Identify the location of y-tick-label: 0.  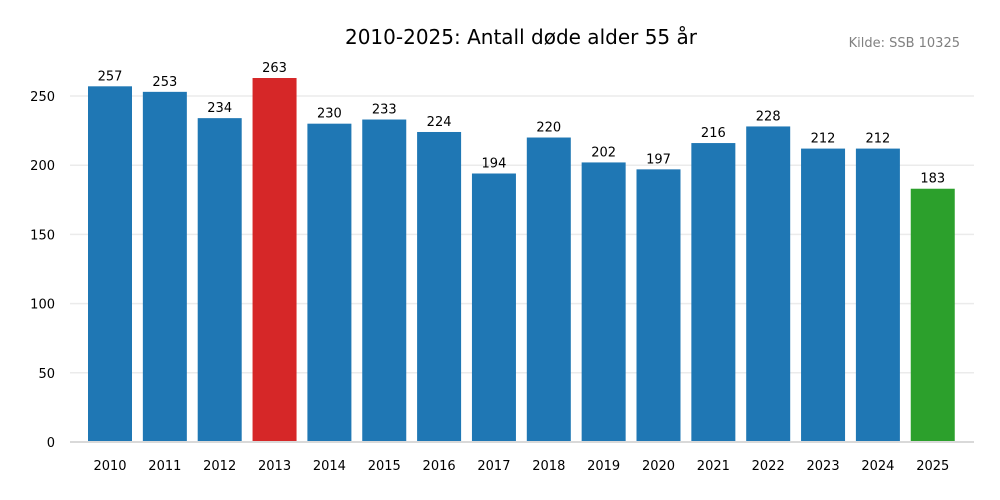
(51, 443).